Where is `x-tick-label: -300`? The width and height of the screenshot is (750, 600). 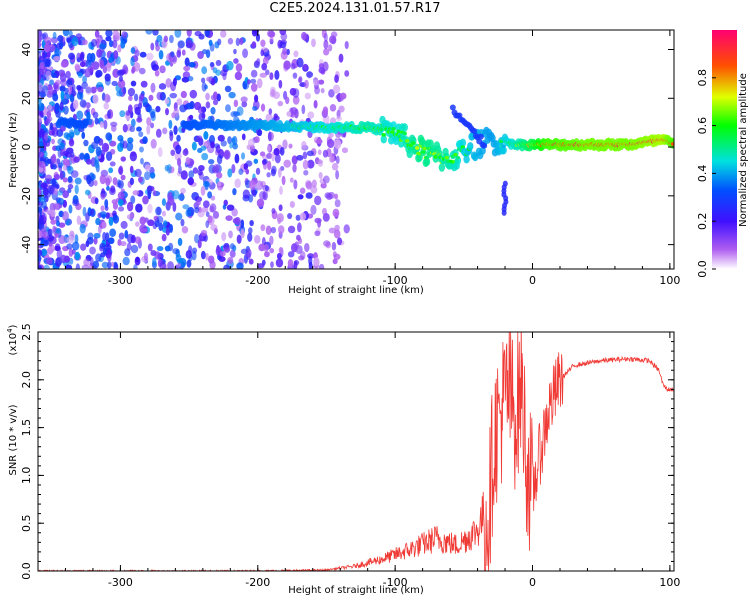 x-tick-label: -300 is located at coordinates (120, 280).